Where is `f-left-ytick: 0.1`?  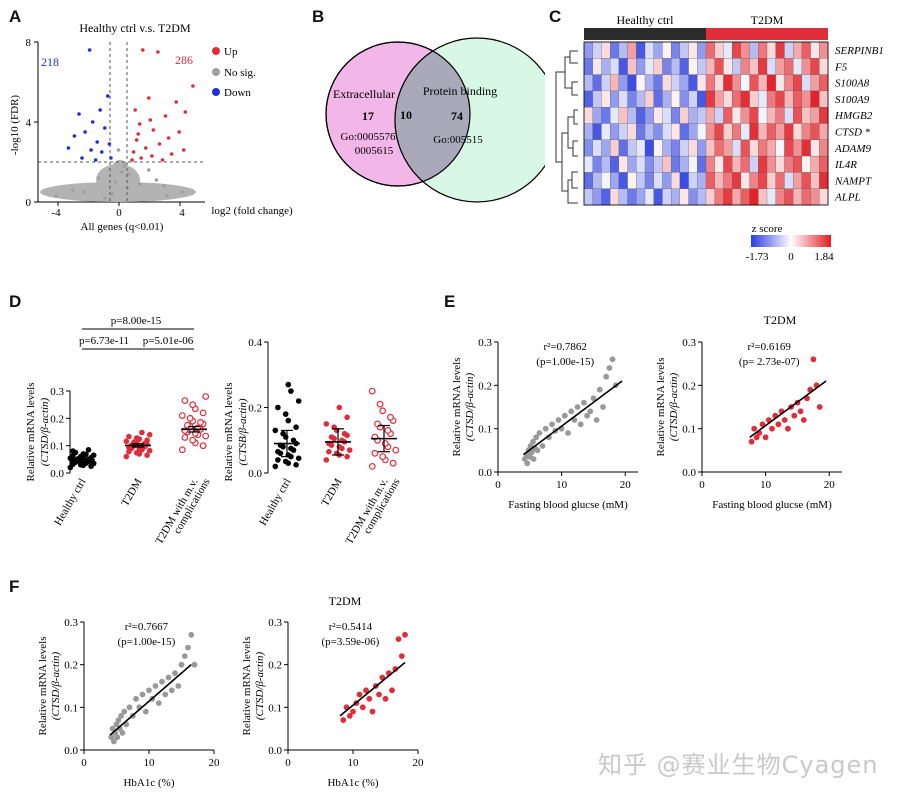 f-left-ytick: 0.1 is located at coordinates (71, 708).